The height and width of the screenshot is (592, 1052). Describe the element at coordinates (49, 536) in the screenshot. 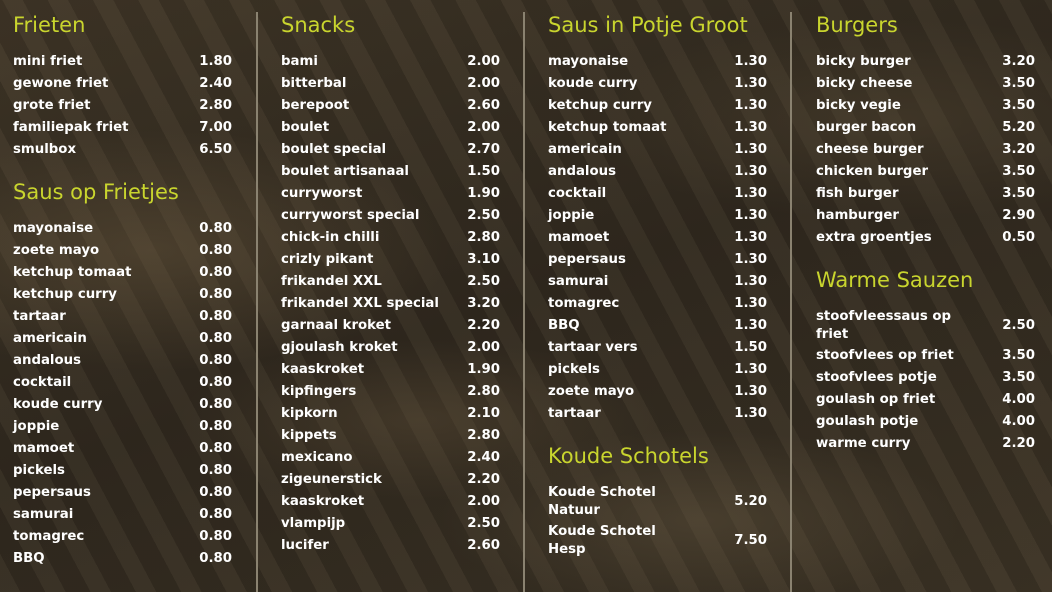

I see `item-name: tomagrec` at that location.